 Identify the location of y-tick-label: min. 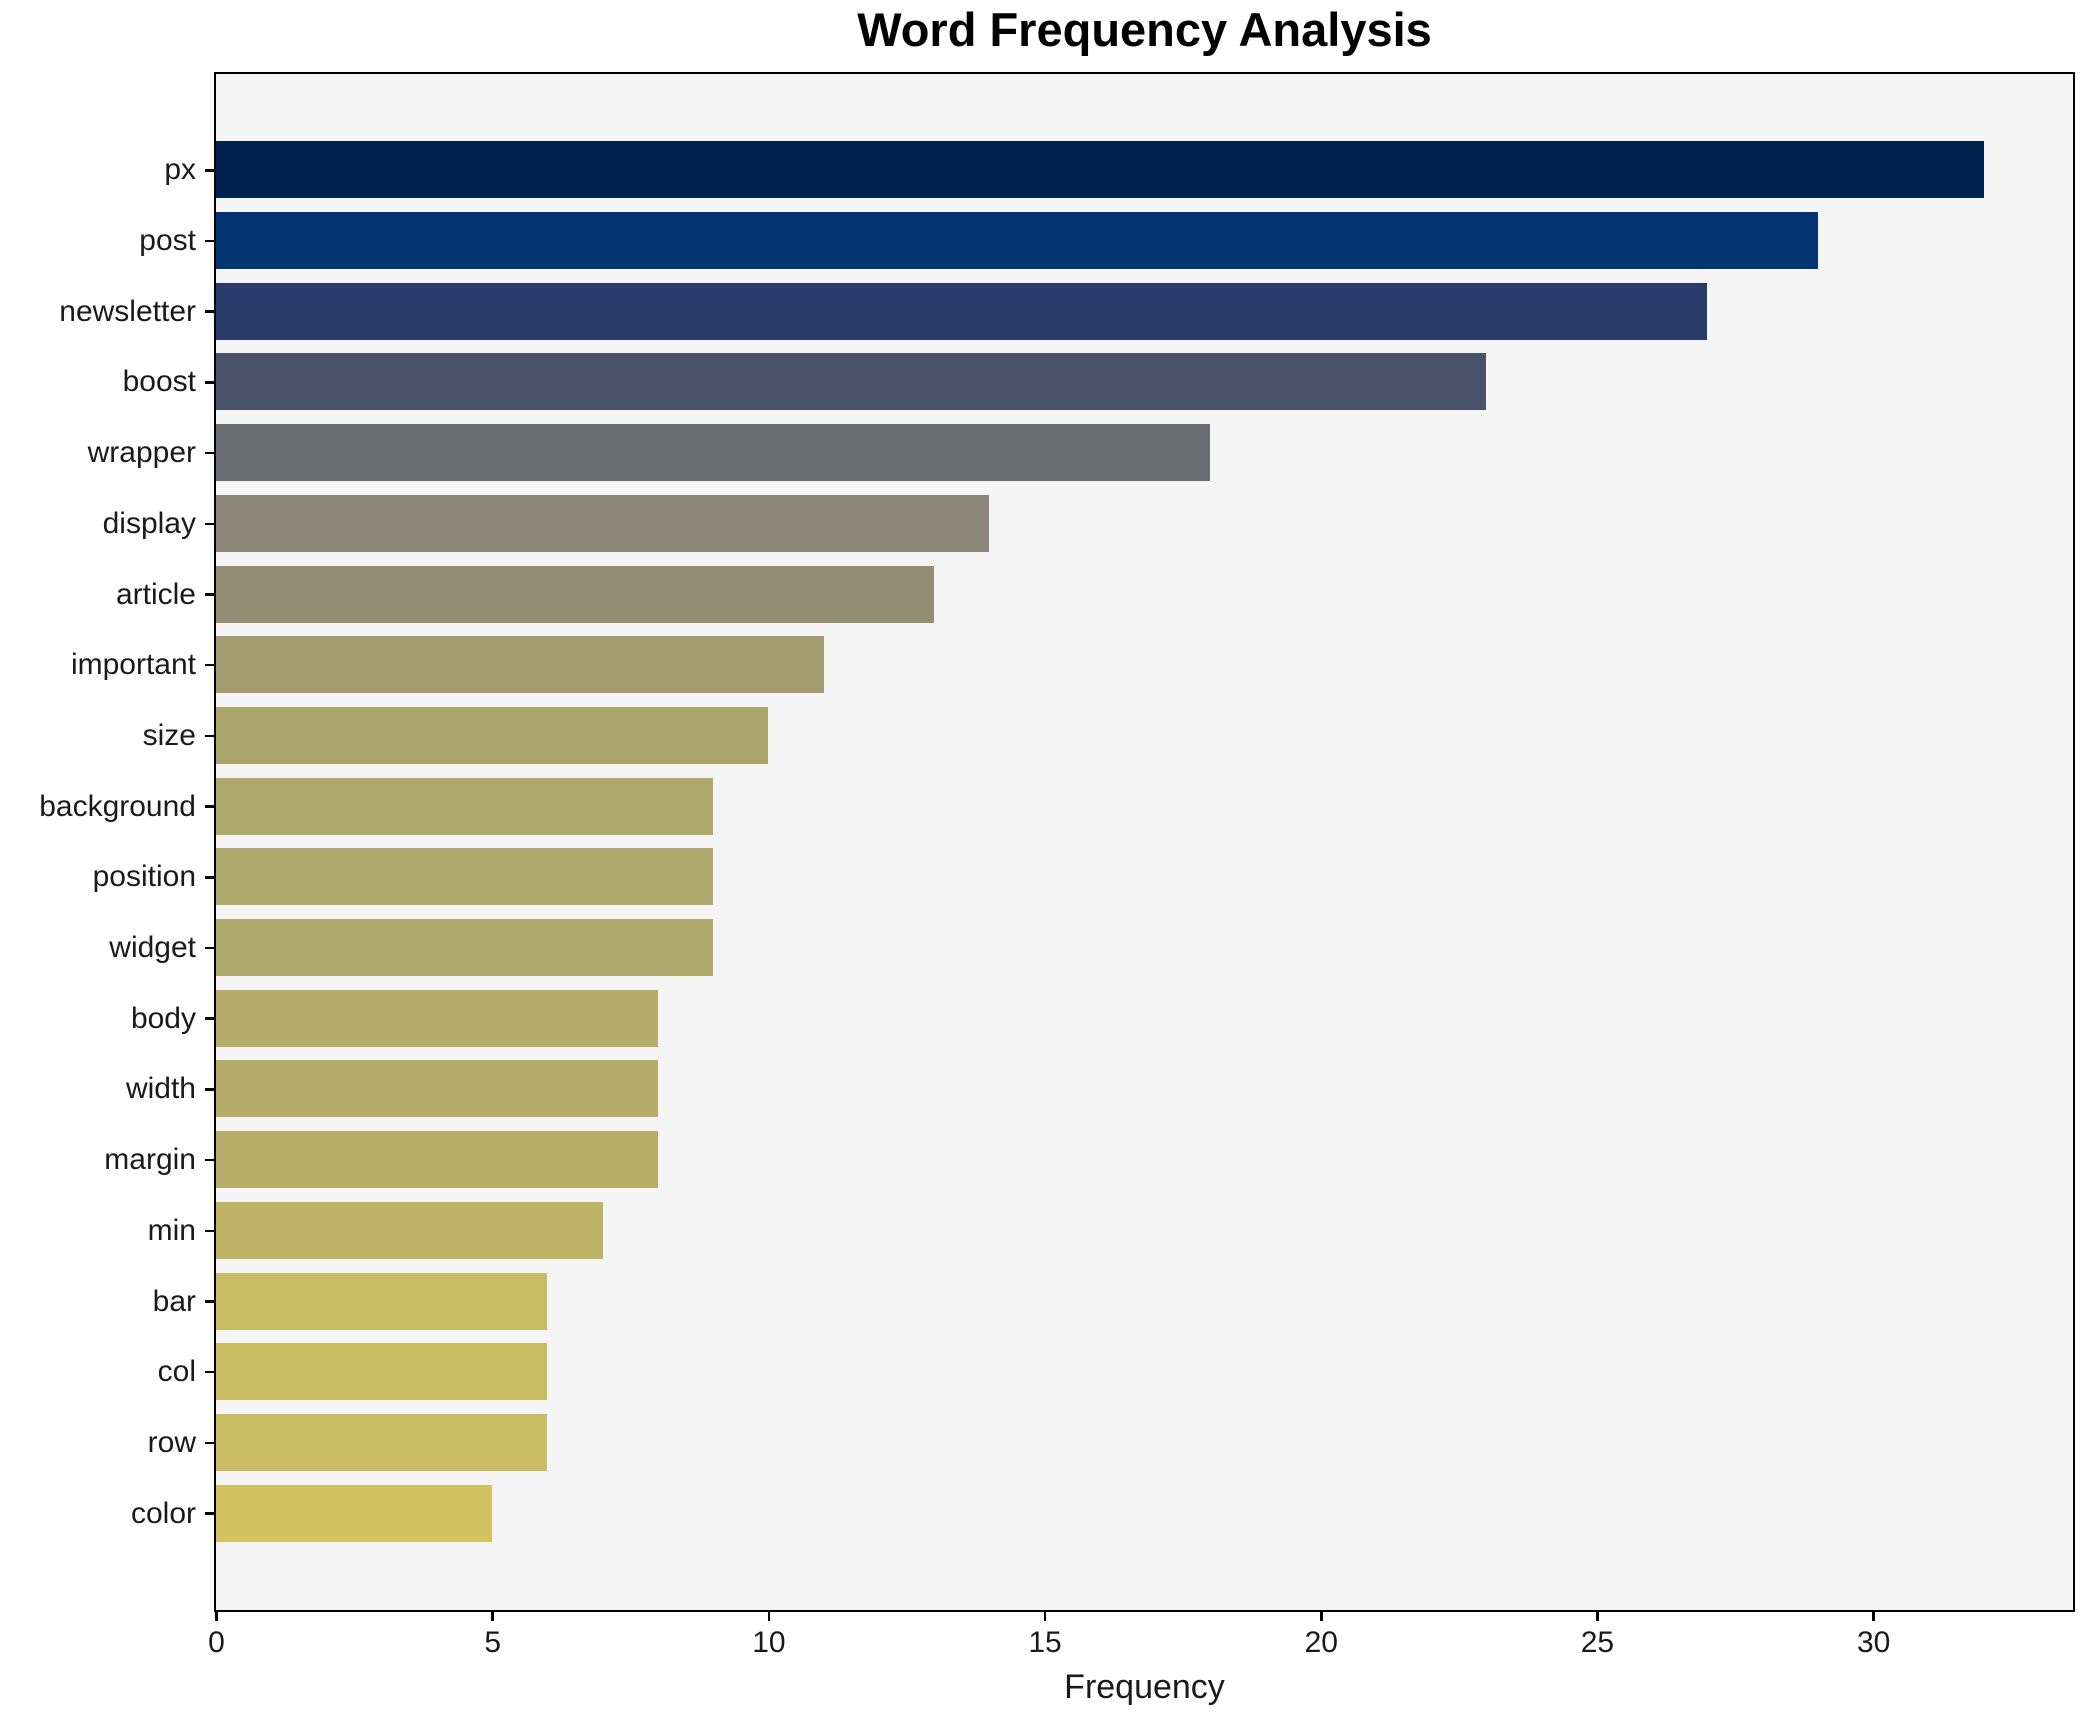
(171, 1230).